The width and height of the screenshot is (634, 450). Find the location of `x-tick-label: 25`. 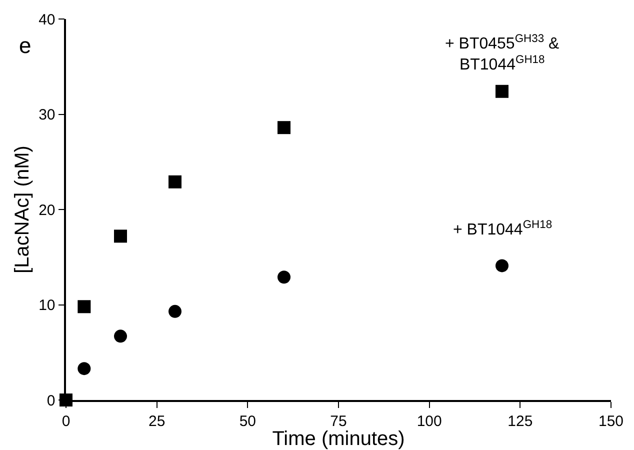

x-tick-label: 25 is located at coordinates (157, 421).